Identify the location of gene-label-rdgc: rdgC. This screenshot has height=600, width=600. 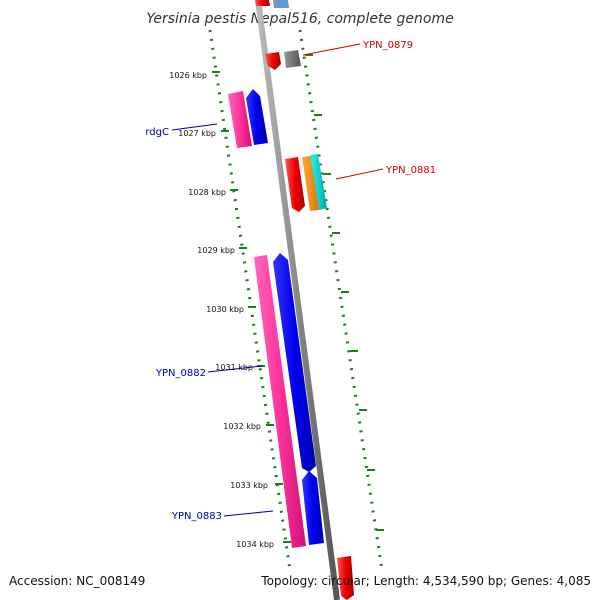
(157, 132).